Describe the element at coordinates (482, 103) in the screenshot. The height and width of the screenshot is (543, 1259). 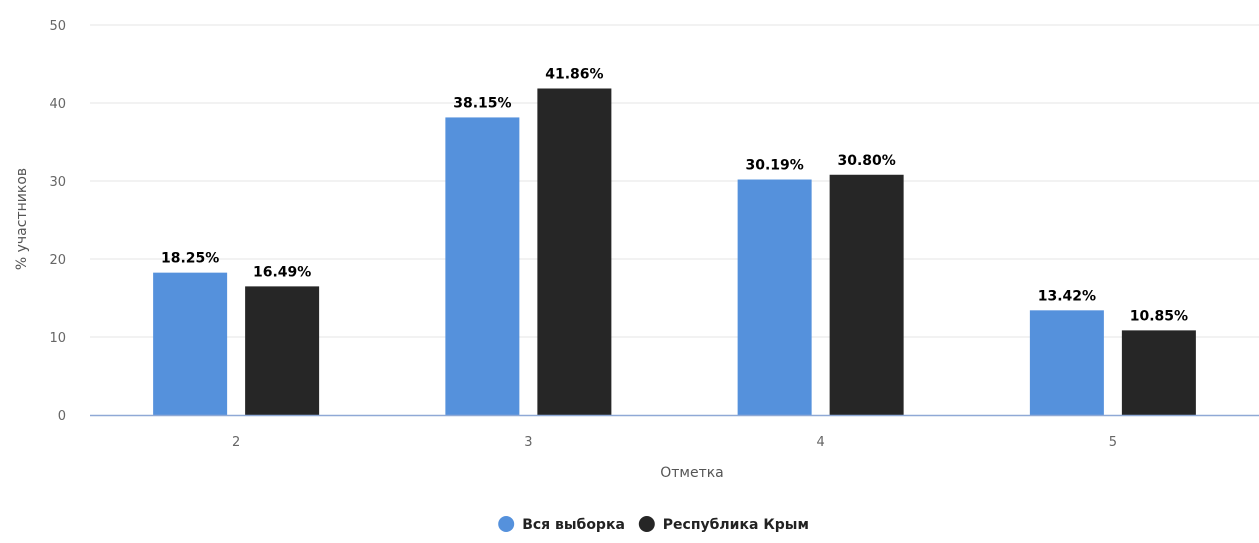
I see `data-label: 38.15%` at that location.